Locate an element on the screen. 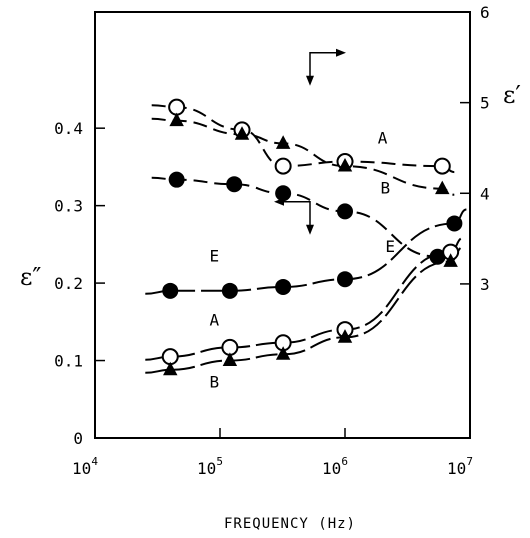 This screenshot has height=538, width=530. y-left-tick-label: 0.4 is located at coordinates (68, 128).